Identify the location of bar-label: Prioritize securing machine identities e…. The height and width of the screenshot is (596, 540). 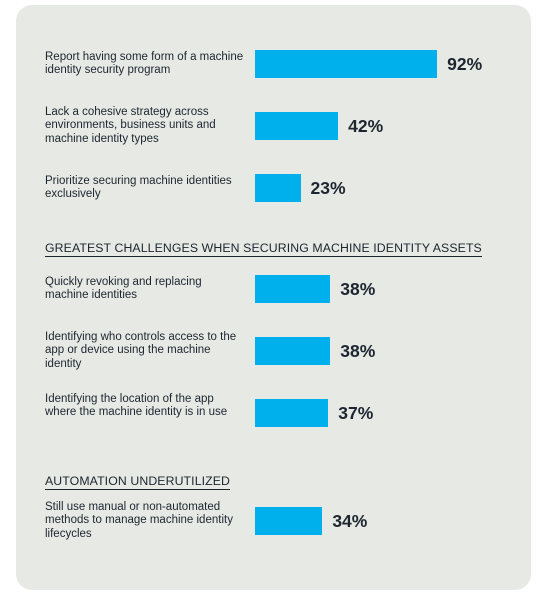
(138, 187).